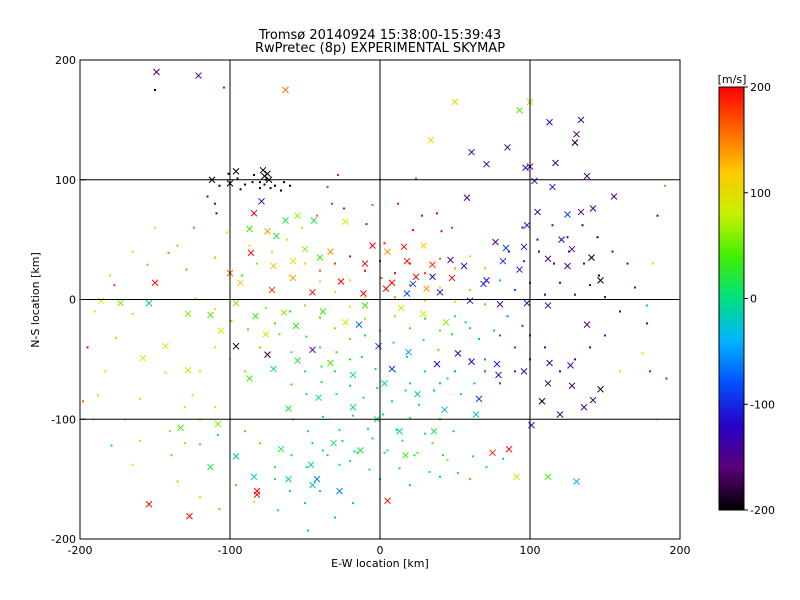  Describe the element at coordinates (732, 79) in the screenshot. I see `colorbar-label: [m/s]` at that location.